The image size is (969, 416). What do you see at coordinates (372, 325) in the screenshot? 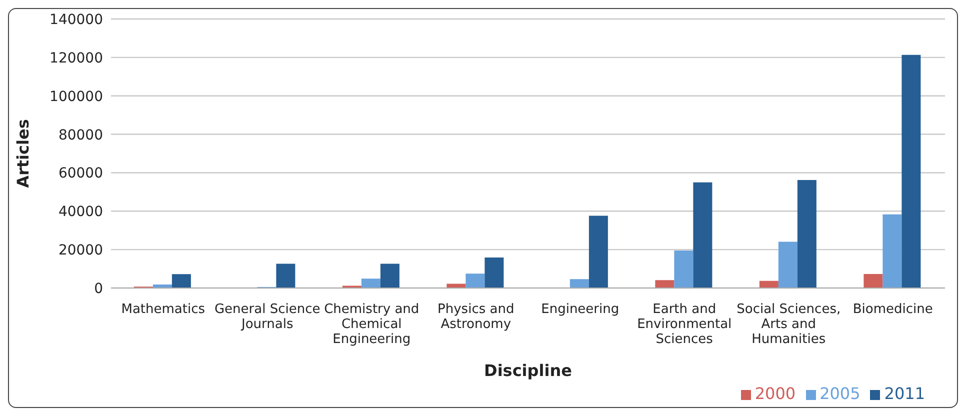
I see `x-tick-label: Chemistry and Chemical Engineering` at bounding box center [372, 325].